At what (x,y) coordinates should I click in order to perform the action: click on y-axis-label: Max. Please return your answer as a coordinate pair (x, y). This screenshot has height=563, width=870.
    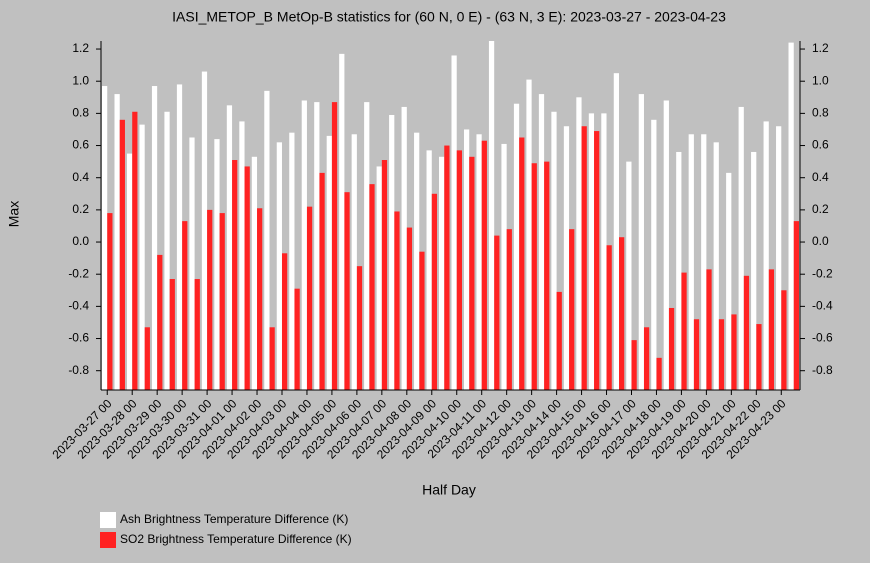
    Looking at the image, I should click on (14, 214).